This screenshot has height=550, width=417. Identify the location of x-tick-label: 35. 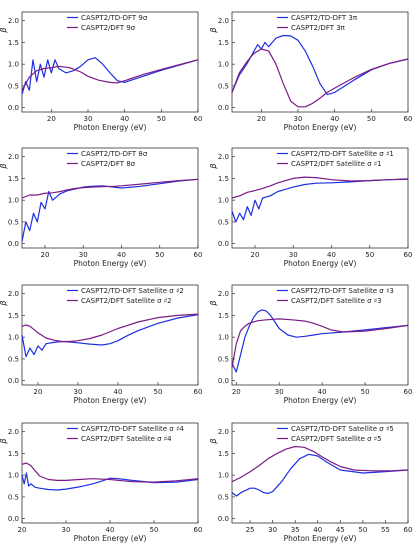
(295, 530).